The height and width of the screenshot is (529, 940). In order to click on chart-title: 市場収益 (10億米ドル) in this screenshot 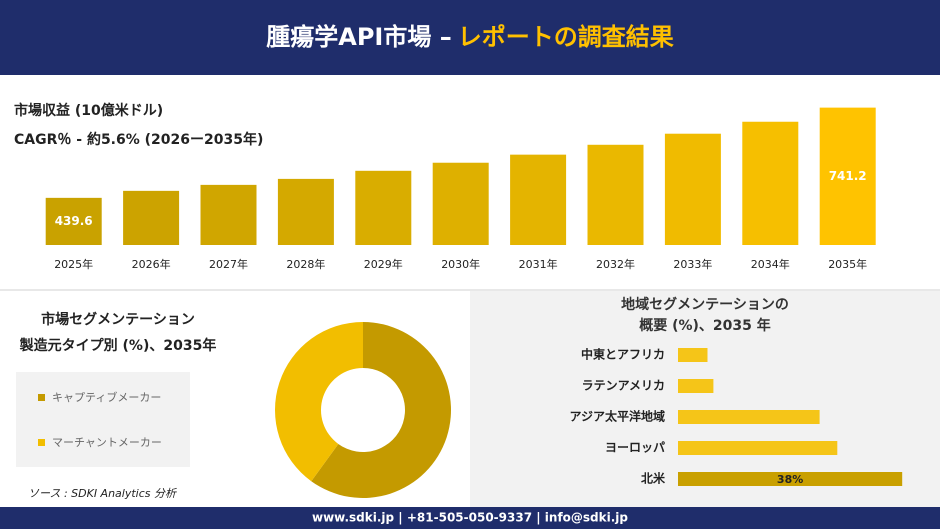, I will do `click(88, 110)`.